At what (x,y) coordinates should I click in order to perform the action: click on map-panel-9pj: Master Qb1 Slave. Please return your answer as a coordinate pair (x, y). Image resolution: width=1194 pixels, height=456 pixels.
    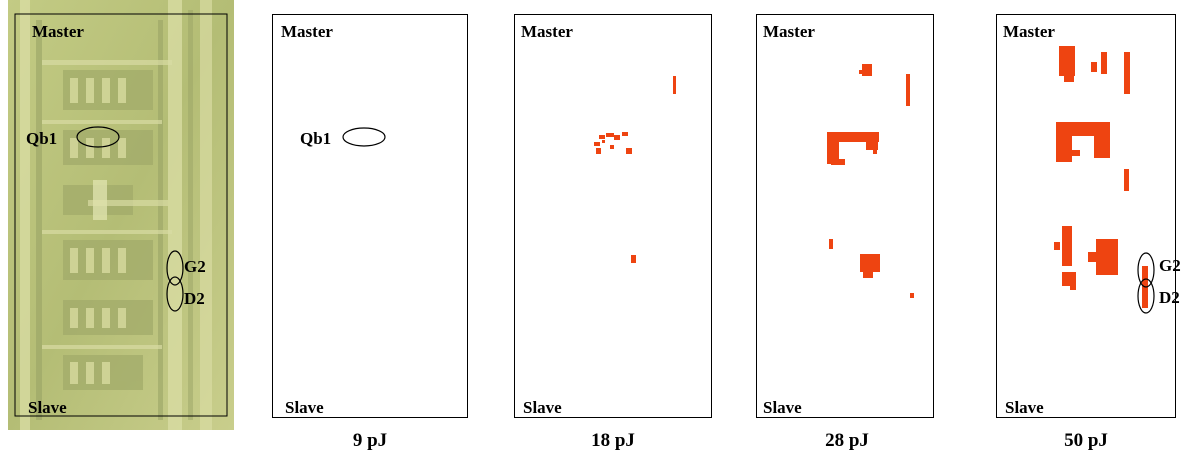
    Looking at the image, I should click on (370, 216).